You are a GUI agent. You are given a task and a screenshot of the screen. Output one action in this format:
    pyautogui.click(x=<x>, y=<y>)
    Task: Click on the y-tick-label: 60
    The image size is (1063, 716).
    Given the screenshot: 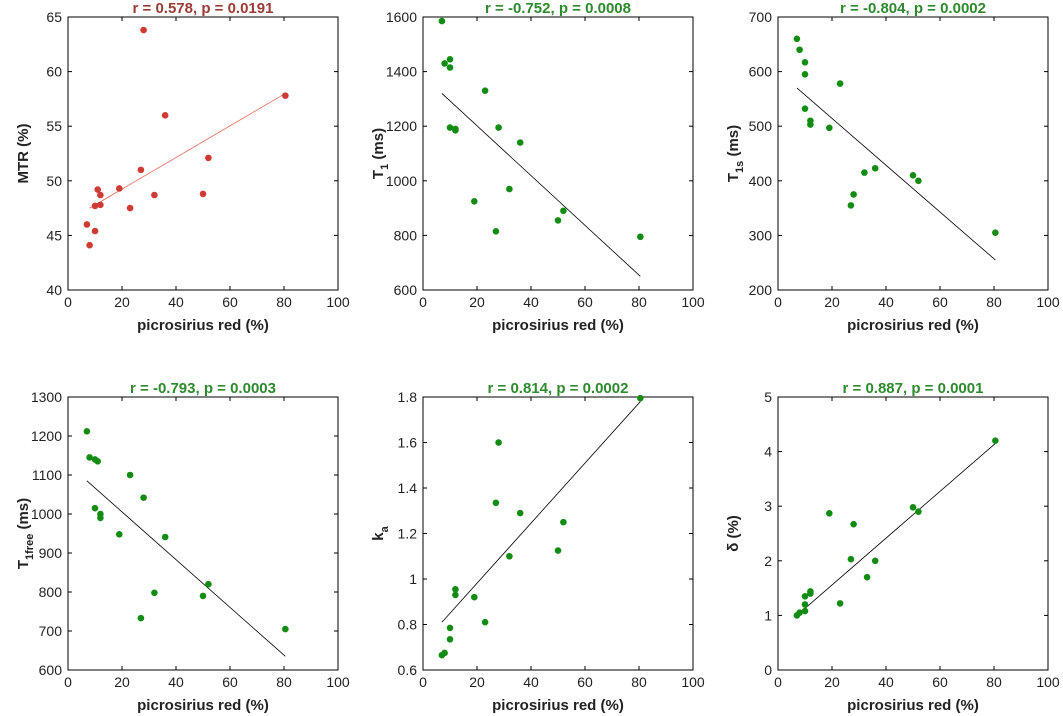 What is the action you would take?
    pyautogui.click(x=54, y=72)
    